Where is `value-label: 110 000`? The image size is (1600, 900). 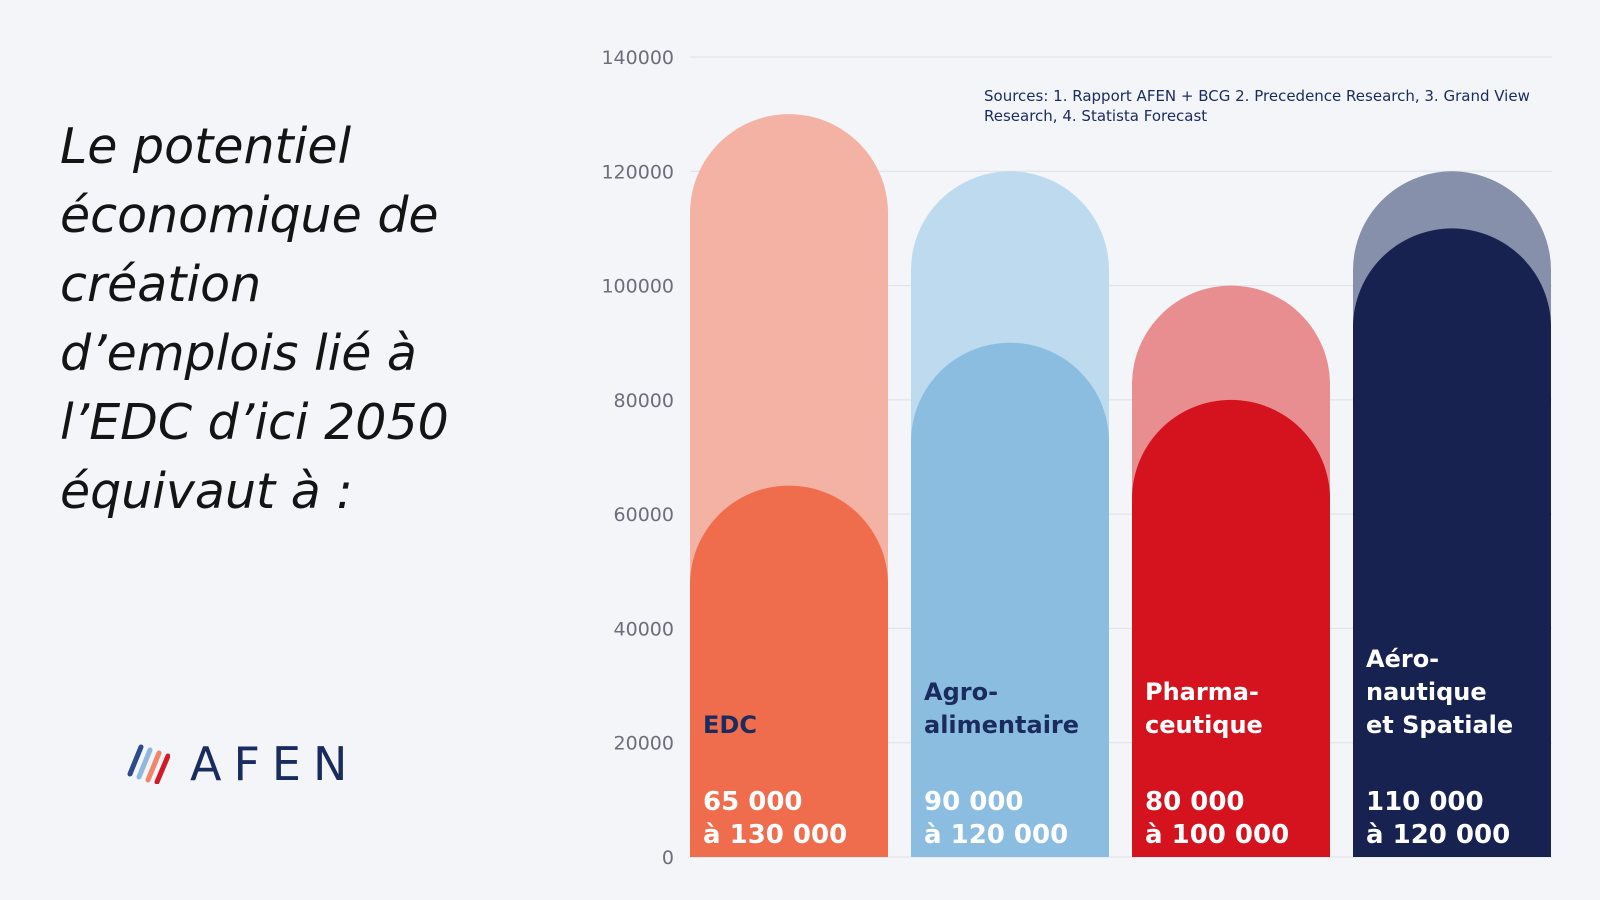 value-label: 110 000 is located at coordinates (1425, 802).